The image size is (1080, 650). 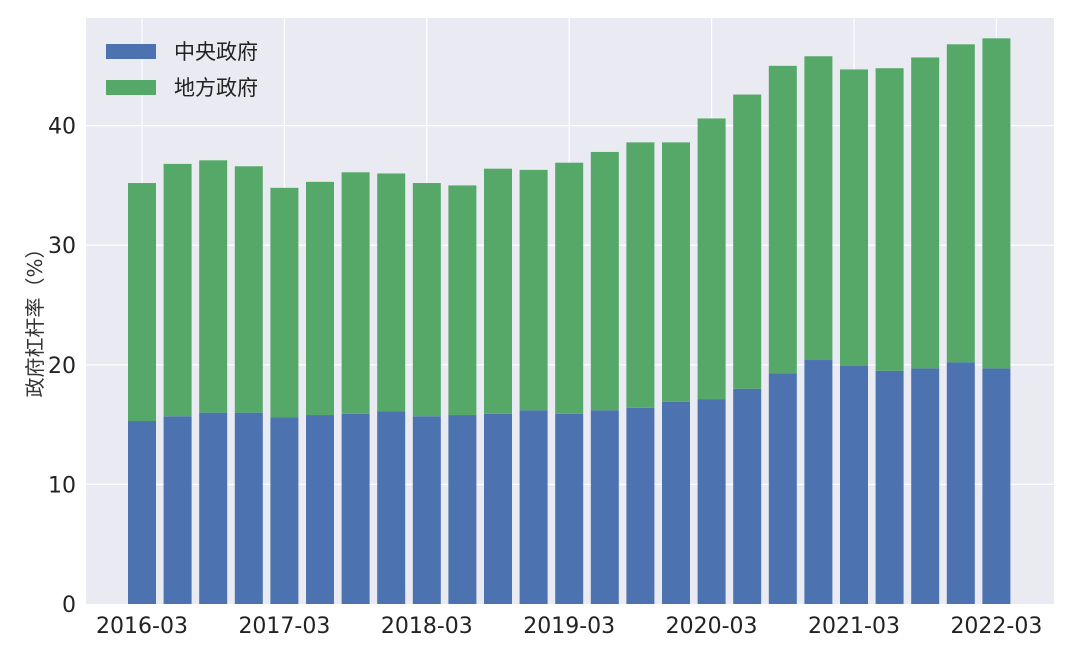 What do you see at coordinates (142, 626) in the screenshot?
I see `x-tick-label: 2016-03` at bounding box center [142, 626].